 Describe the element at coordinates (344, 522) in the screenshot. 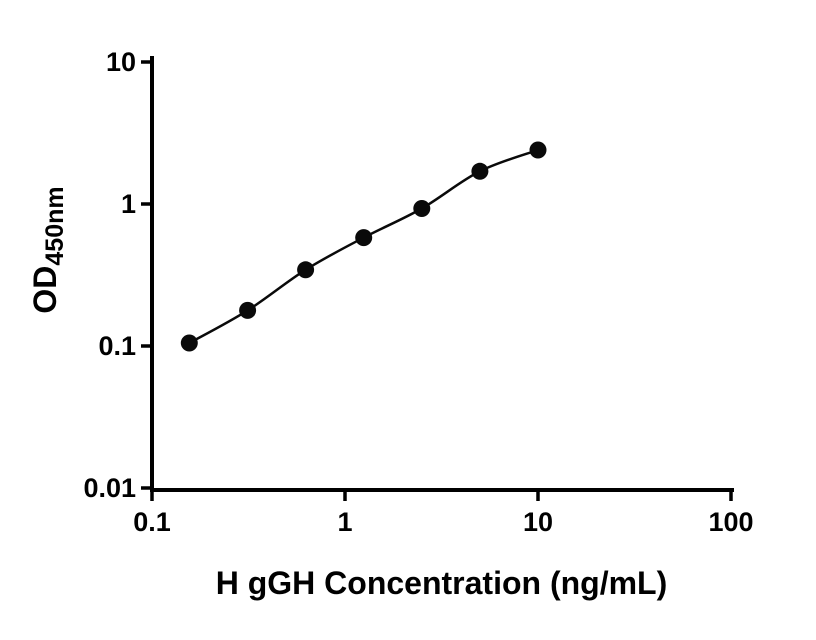

I see `x-tick-label: 1` at that location.